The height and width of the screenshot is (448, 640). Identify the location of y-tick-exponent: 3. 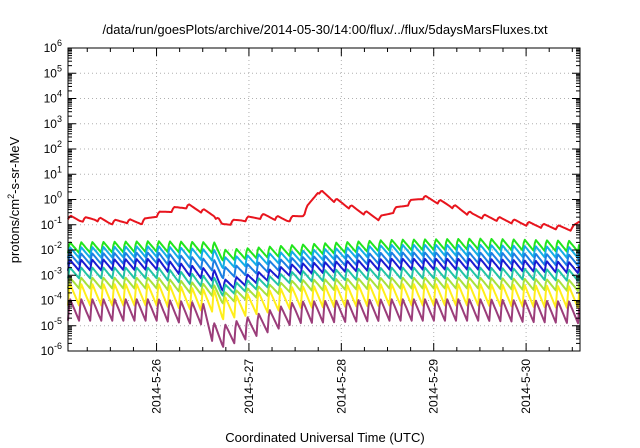
(59, 119).